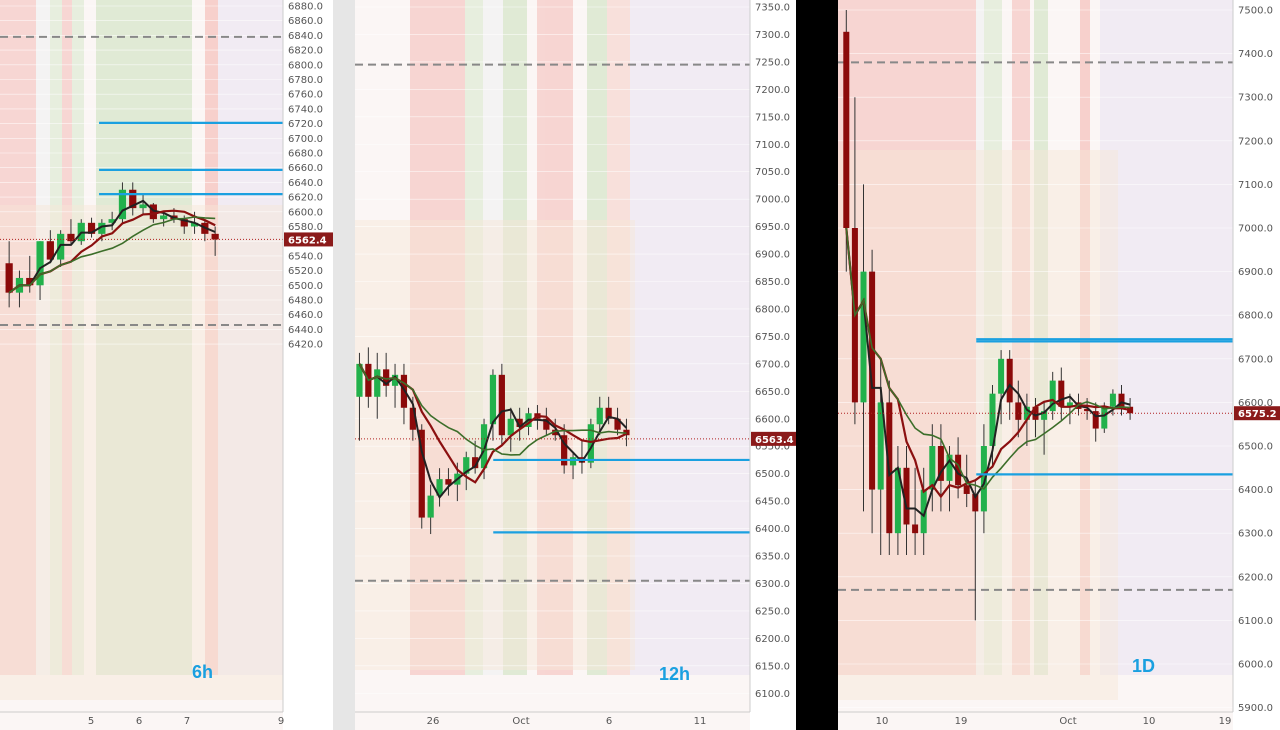 Image resolution: width=1280 pixels, height=730 pixels. What do you see at coordinates (112, 255) in the screenshot?
I see `ma-baseline-line` at bounding box center [112, 255].